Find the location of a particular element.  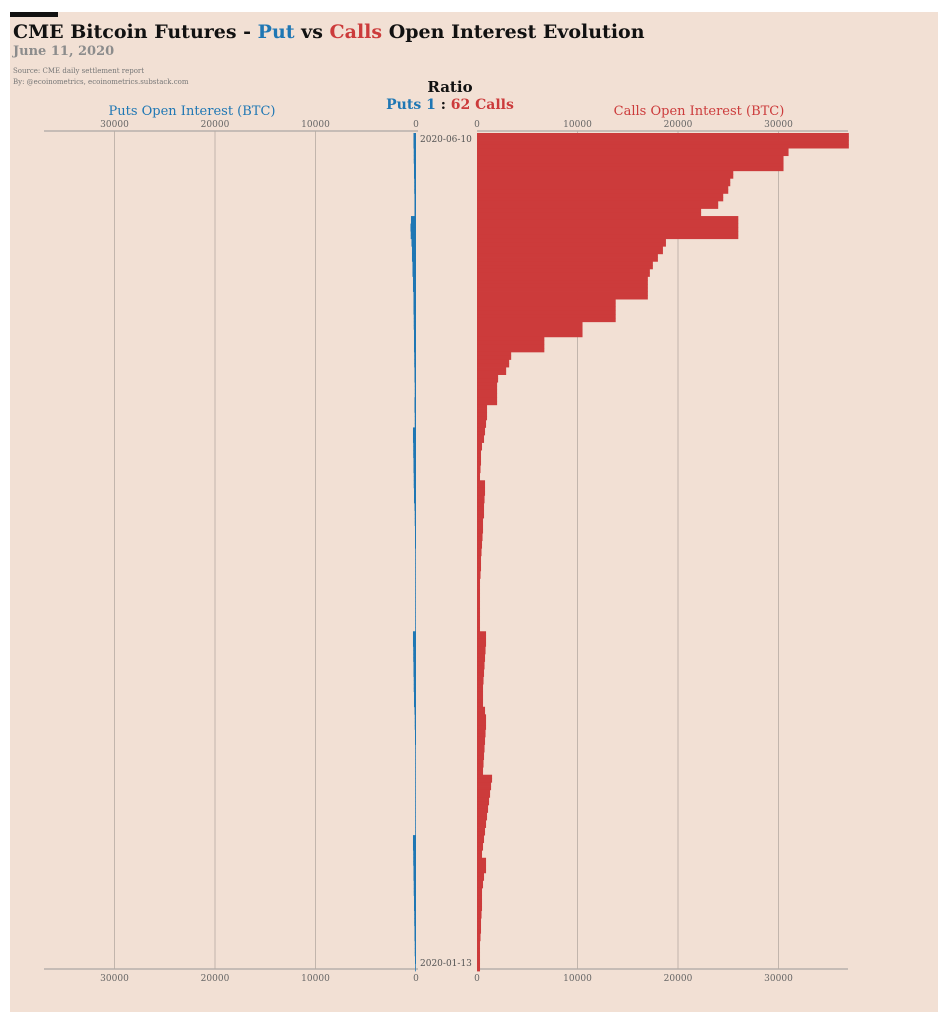

ratio-puts: Puts 1 is located at coordinates (411, 105).